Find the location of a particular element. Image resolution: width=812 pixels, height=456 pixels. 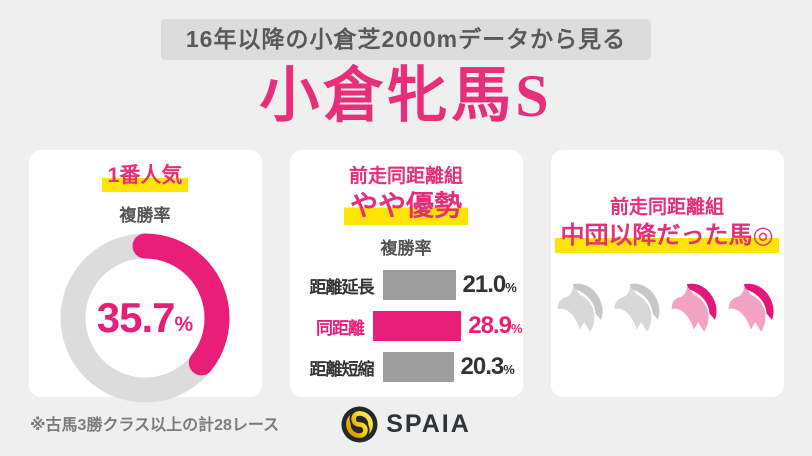

bar-row: 同距離 28.9% is located at coordinates (410, 326).